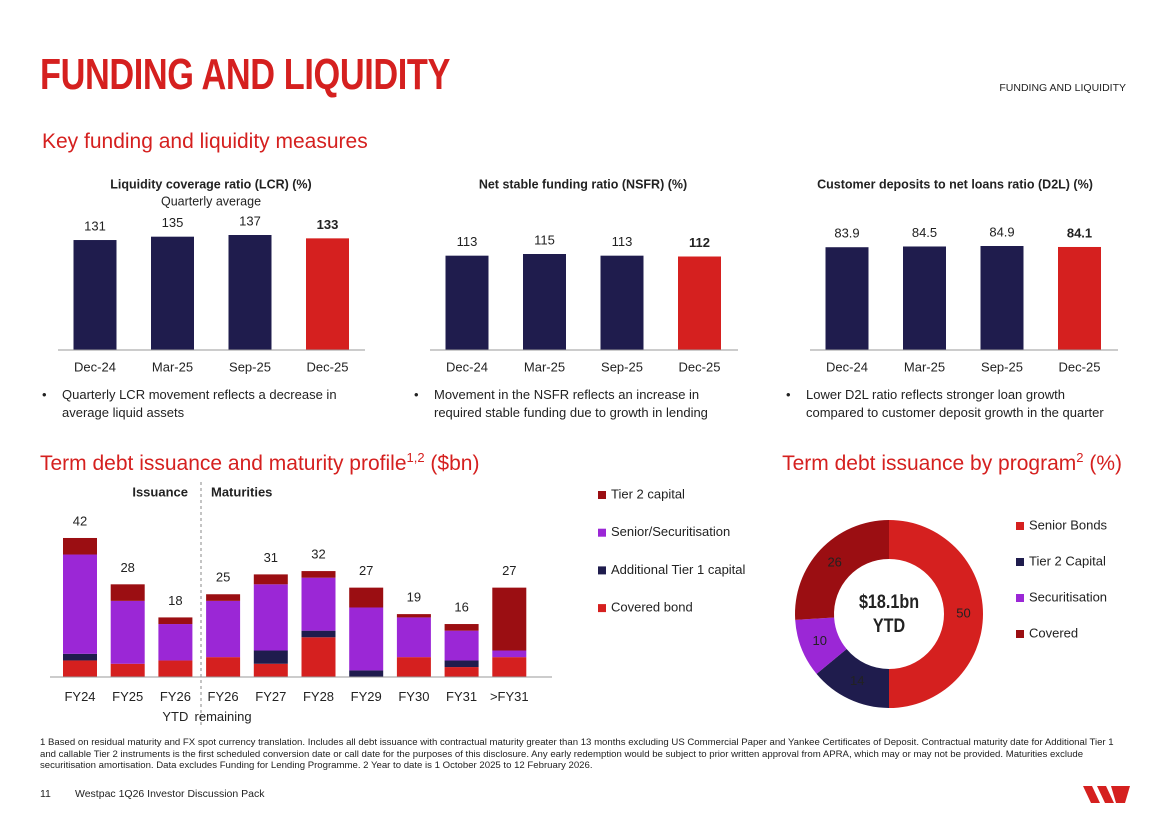 This screenshot has height=825, width=1168. Describe the element at coordinates (544, 239) in the screenshot. I see `value-label: 115` at that location.